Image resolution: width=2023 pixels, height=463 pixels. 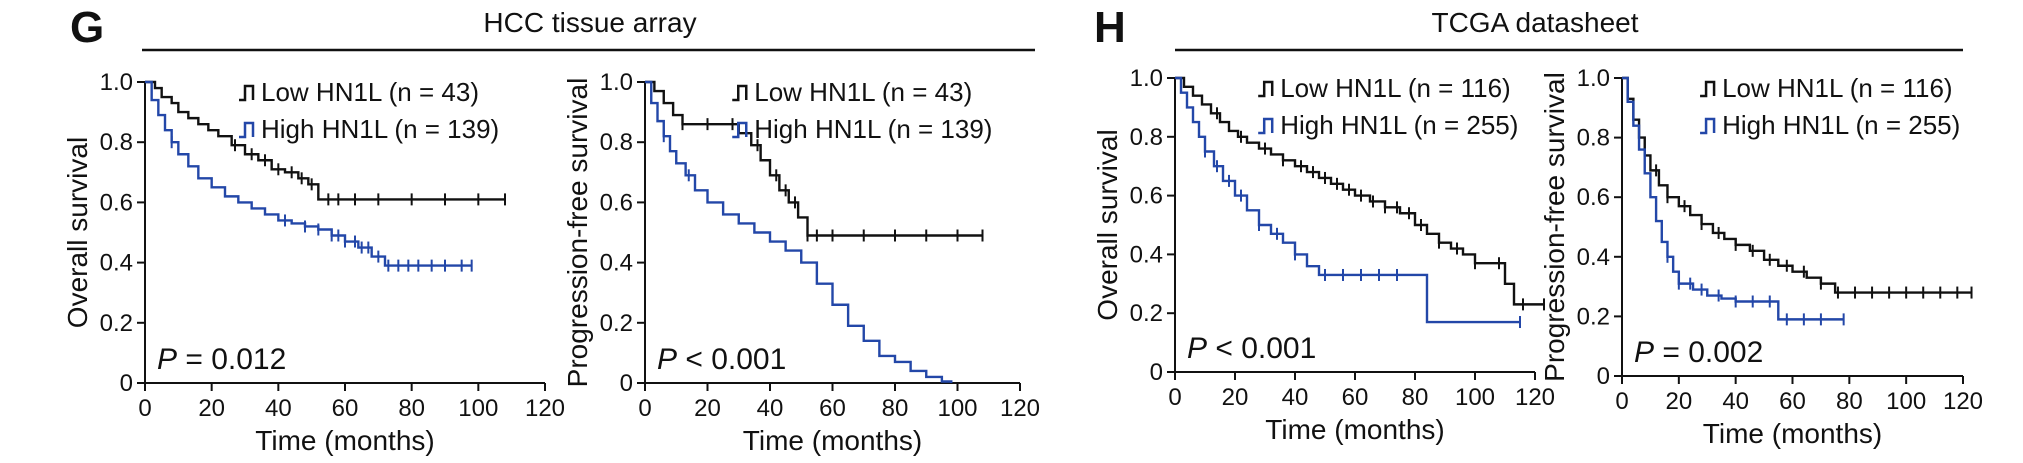 I want to click on panel-title-H: TCGA datasheet, so click(x=1534, y=22).